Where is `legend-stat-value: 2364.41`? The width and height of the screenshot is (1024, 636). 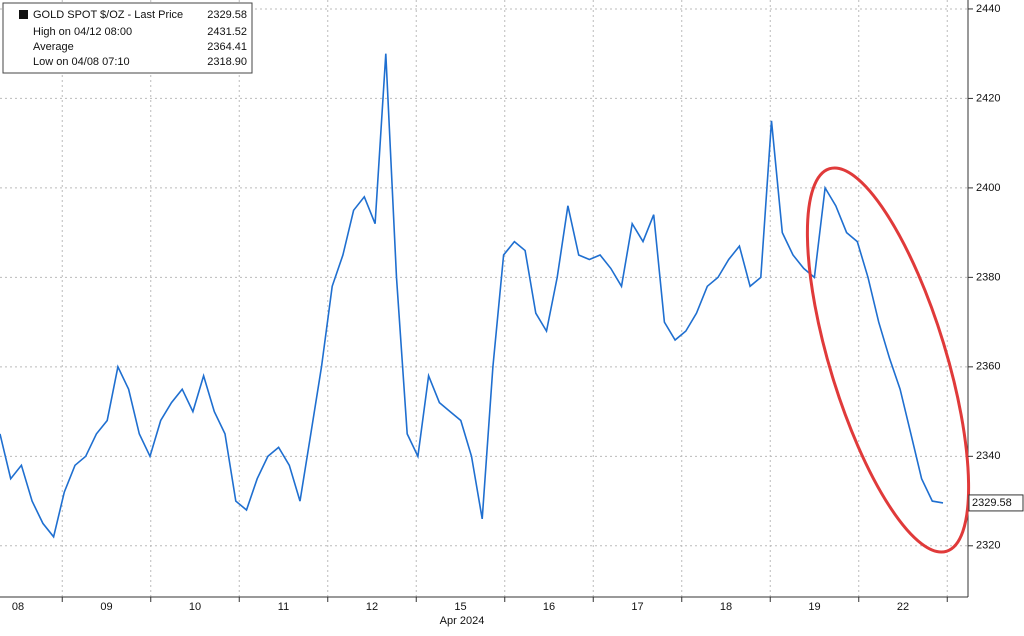 legend-stat-value: 2364.41 is located at coordinates (227, 47).